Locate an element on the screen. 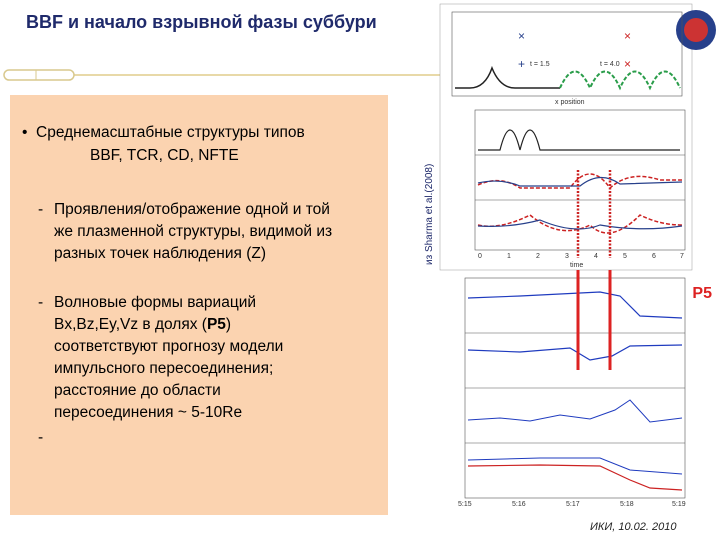 The height and width of the screenshot is (540, 720). item-text: соответствуют прогнозу модели is located at coordinates (168, 346).